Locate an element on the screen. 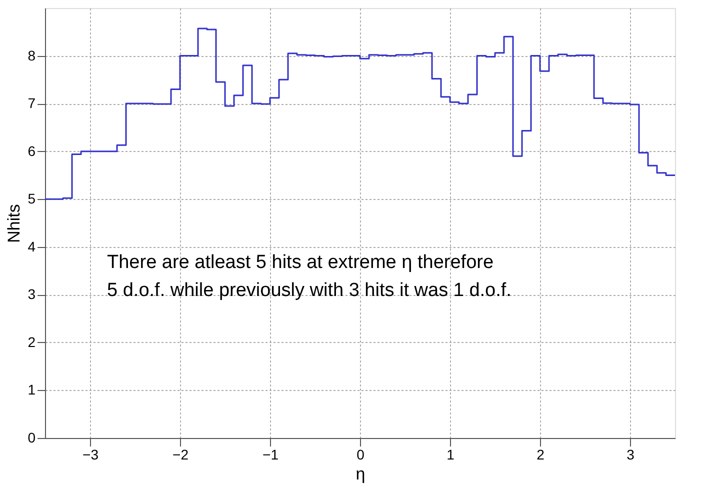  y-tick-label: 0 is located at coordinates (32, 438).